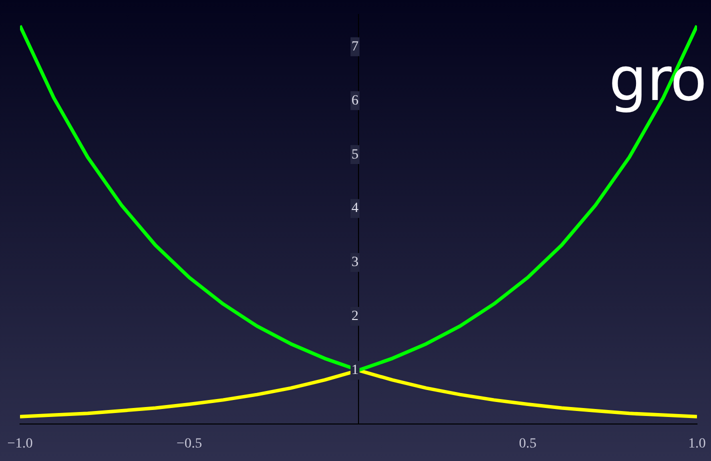  I want to click on y-tick-label: 6, so click(355, 100).